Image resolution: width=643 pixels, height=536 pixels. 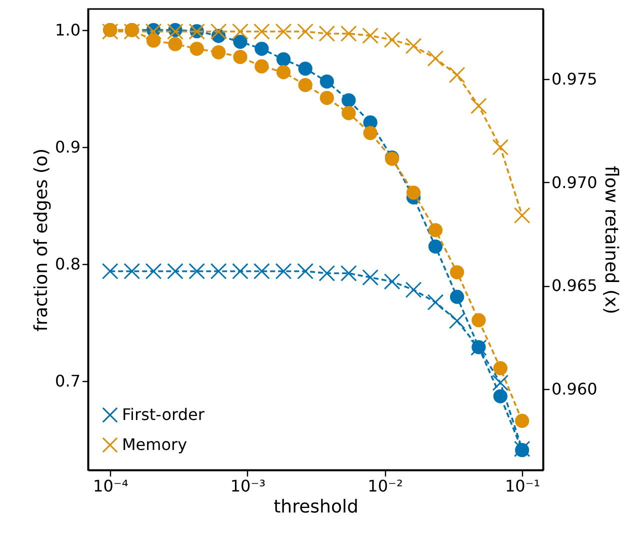 I want to click on legend-label: Memory, so click(x=155, y=444).